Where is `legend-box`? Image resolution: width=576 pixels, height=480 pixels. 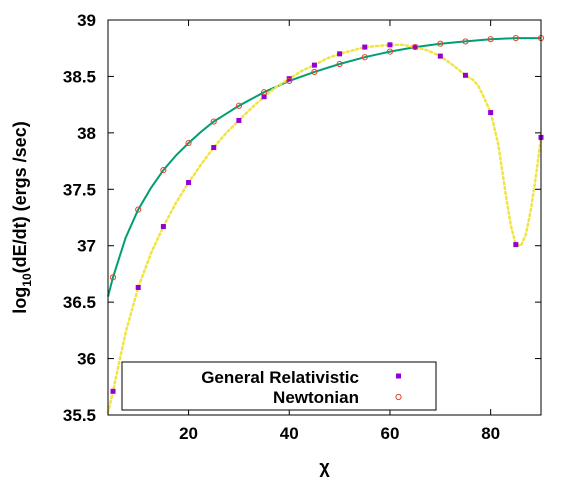
legend-box is located at coordinates (279, 386).